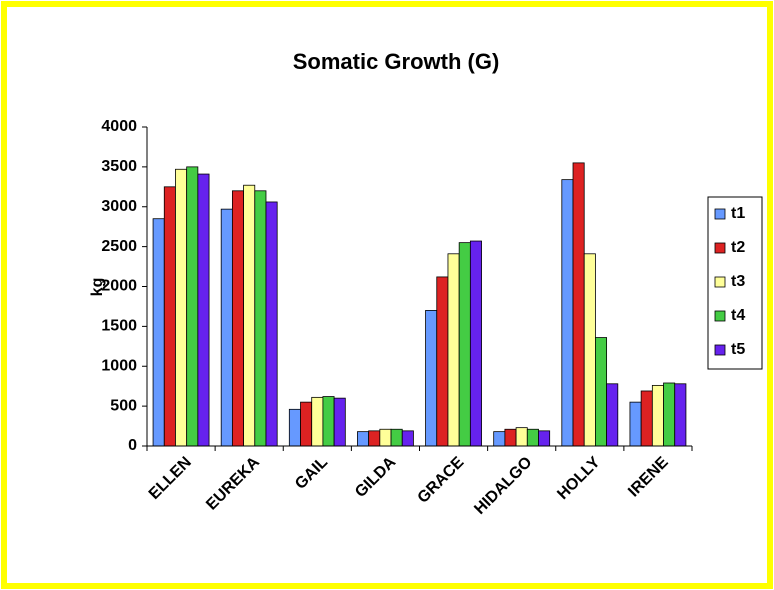 Image resolution: width=774 pixels, height=590 pixels. I want to click on y-tick-label: 3500, so click(119, 166).